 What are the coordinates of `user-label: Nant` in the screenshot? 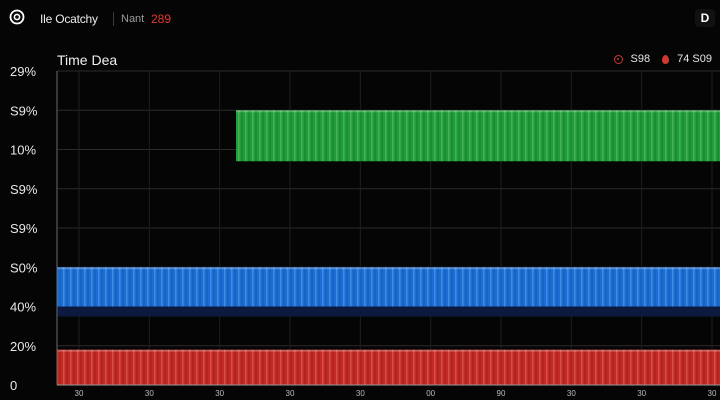 It's located at (133, 19).